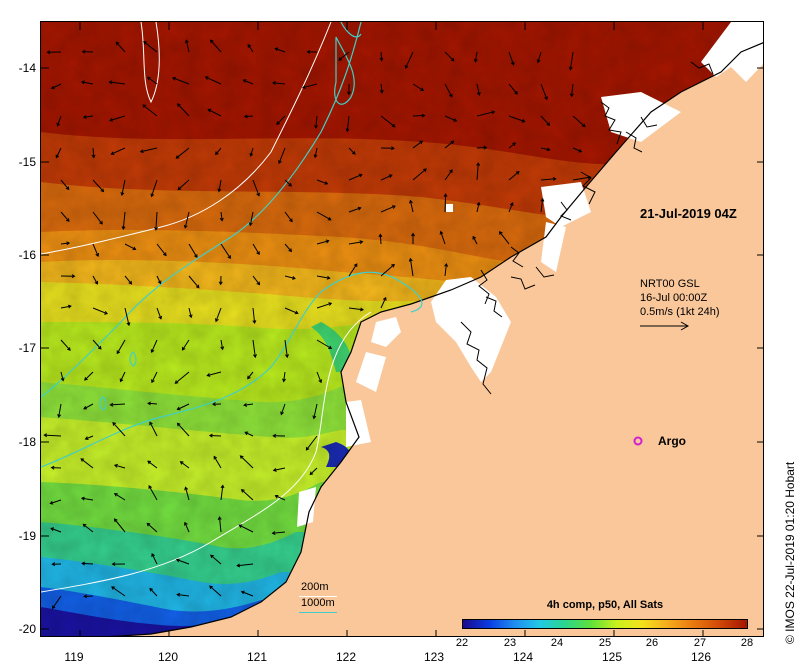 Image resolution: width=809 pixels, height=672 pixels. What do you see at coordinates (318, 603) in the screenshot?
I see `isobath-1000m-label: 1000m` at bounding box center [318, 603].